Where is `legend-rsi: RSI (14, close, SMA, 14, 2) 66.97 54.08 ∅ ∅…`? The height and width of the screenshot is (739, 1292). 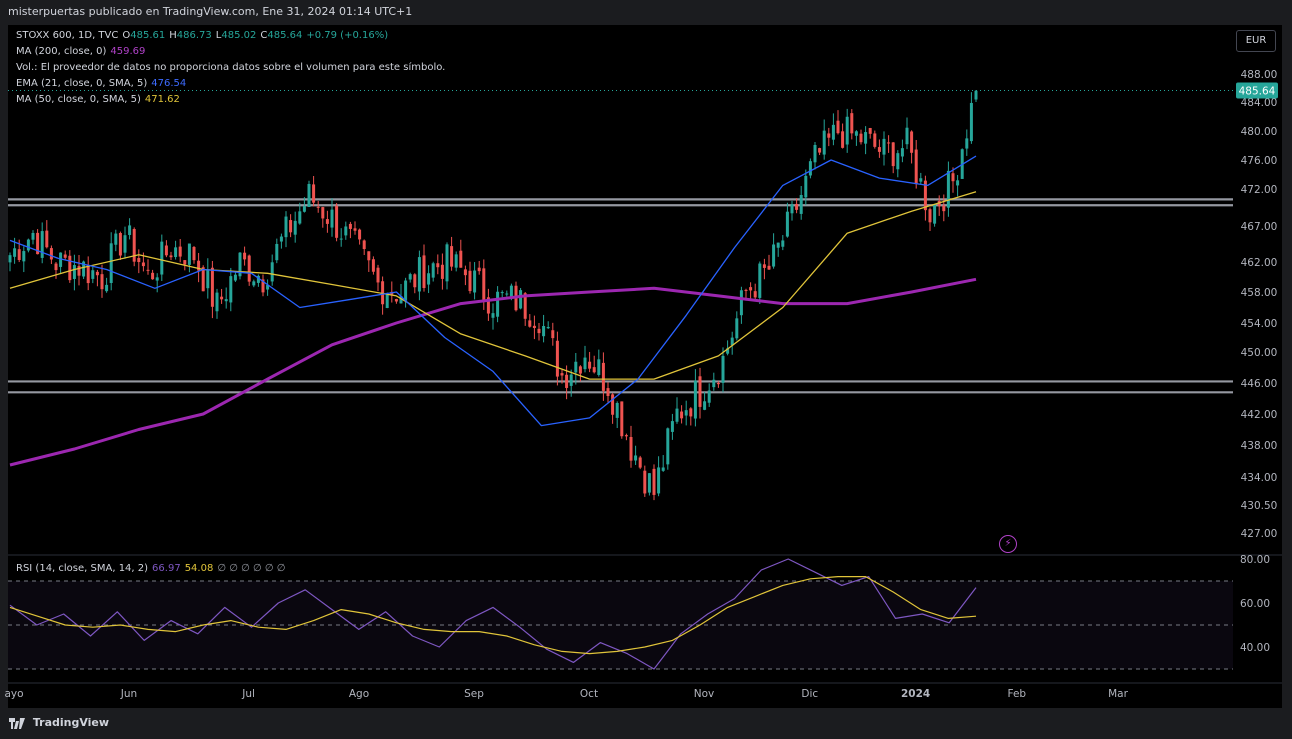 legend-rsi: RSI (14, close, SMA, 14, 2) 66.97 54.08 ∅ ∅… is located at coordinates (153, 568).